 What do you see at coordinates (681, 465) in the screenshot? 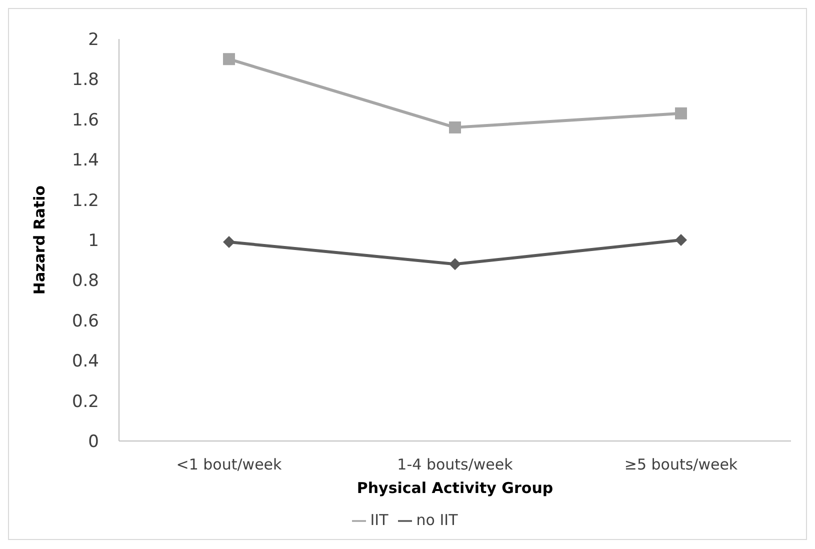
I see `x-tick-label: ≥5 bouts/week` at bounding box center [681, 465].